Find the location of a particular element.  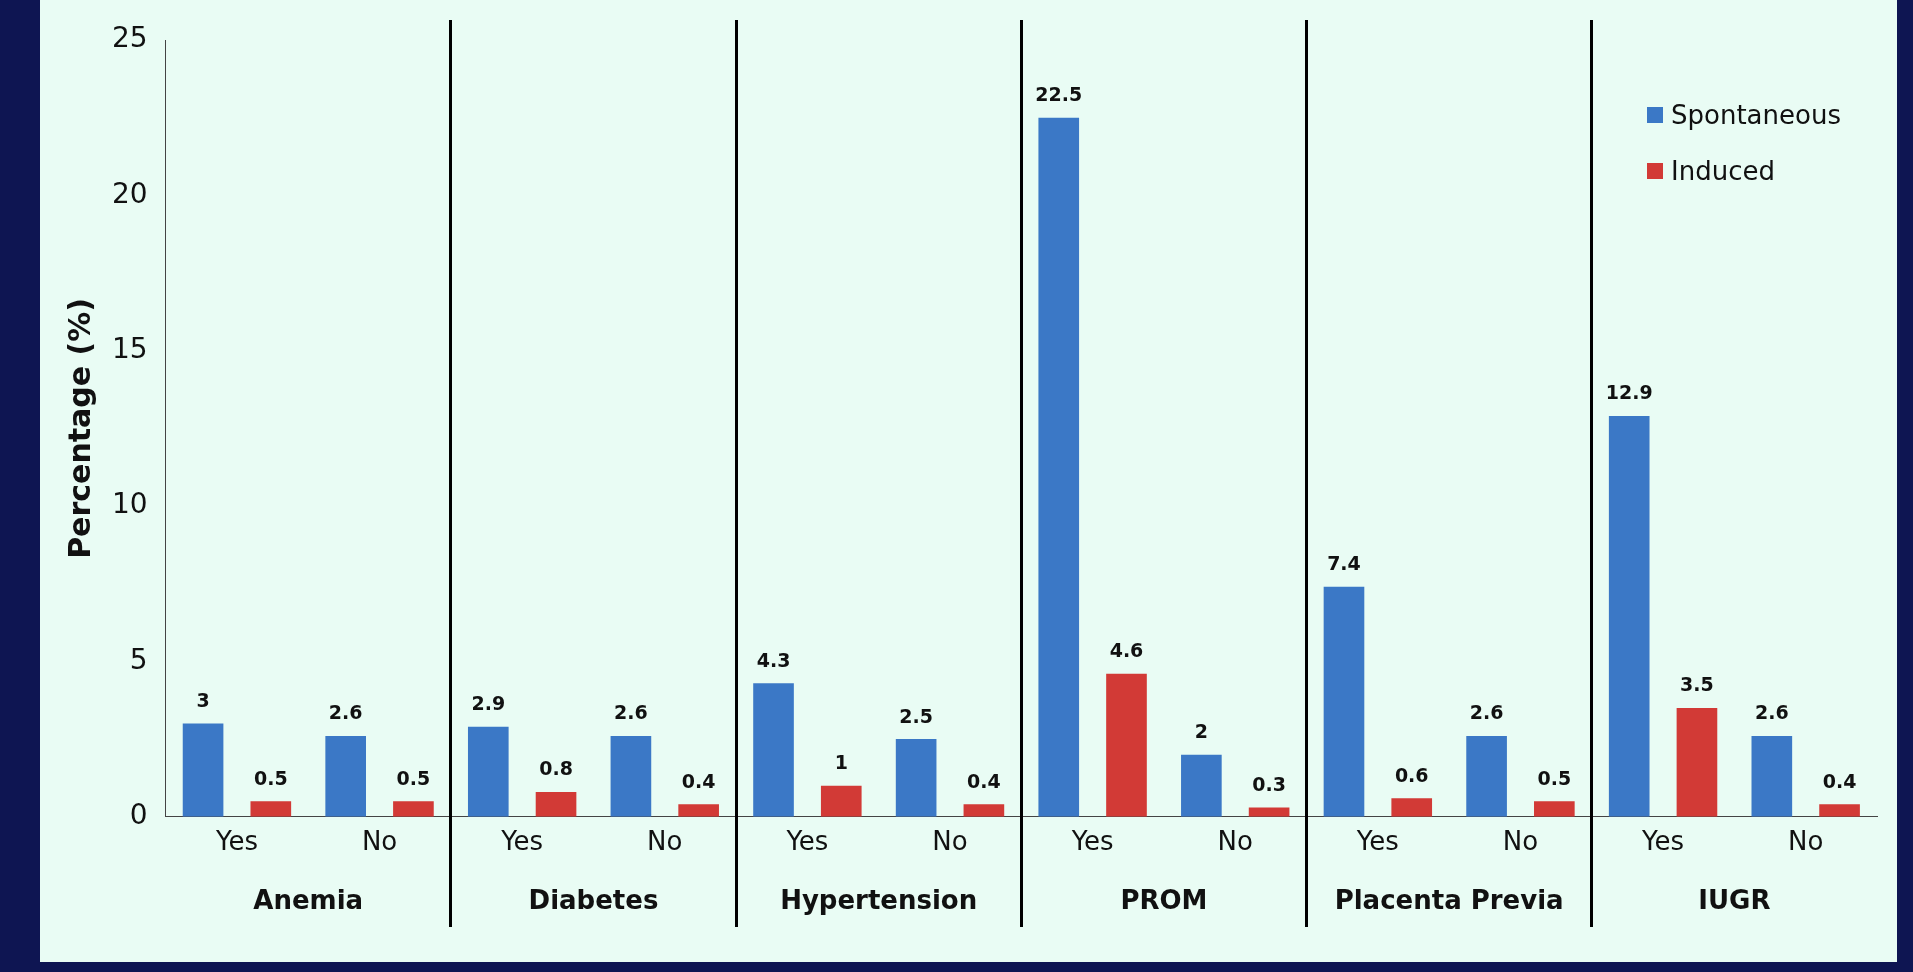

data-label: 1 is located at coordinates (841, 762).